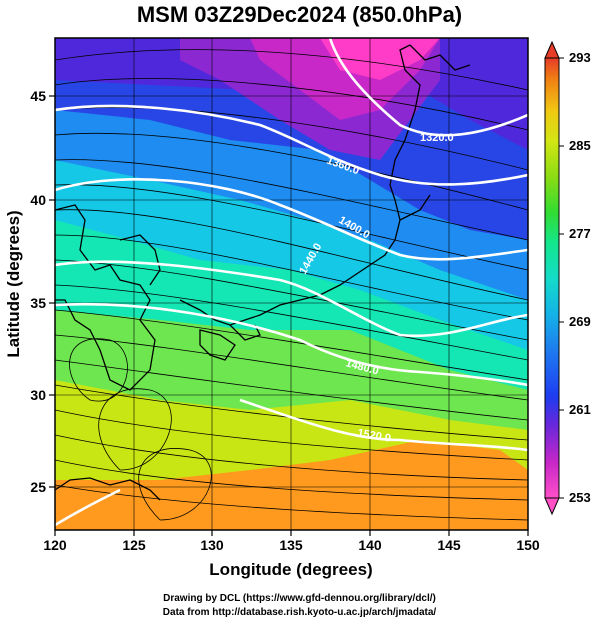 The width and height of the screenshot is (599, 625). What do you see at coordinates (580, 409) in the screenshot?
I see `colorbar-tick-label: 261` at bounding box center [580, 409].